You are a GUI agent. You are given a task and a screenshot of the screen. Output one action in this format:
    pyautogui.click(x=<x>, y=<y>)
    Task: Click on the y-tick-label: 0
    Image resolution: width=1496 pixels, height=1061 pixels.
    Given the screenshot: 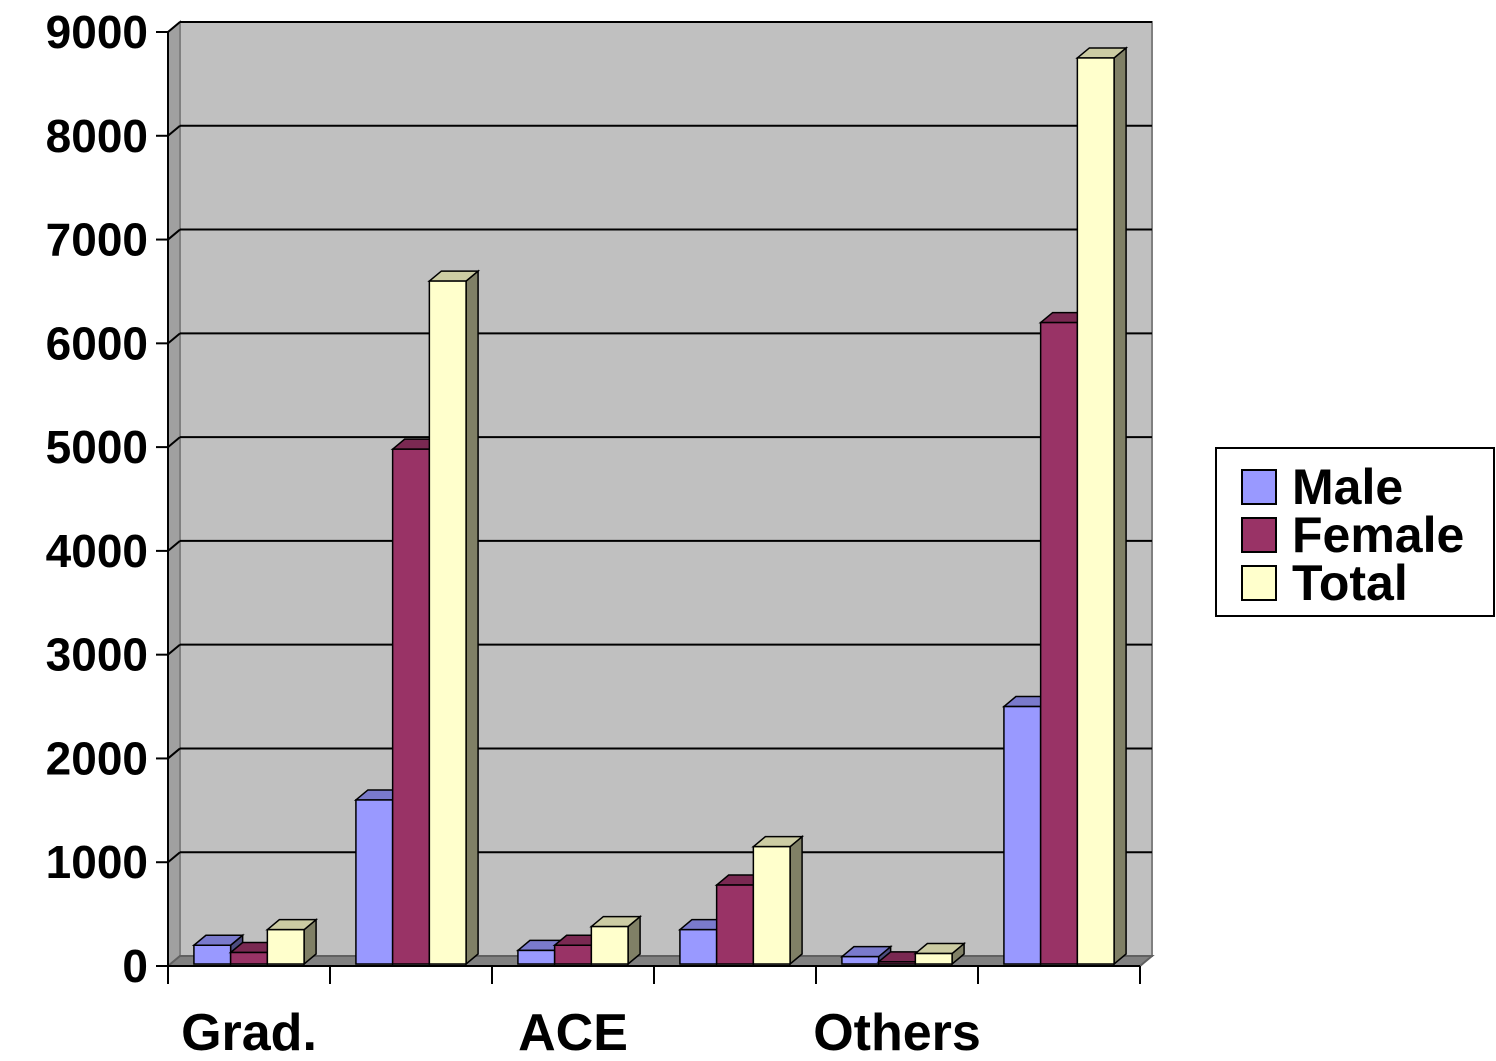 What is the action you would take?
    pyautogui.click(x=135, y=966)
    